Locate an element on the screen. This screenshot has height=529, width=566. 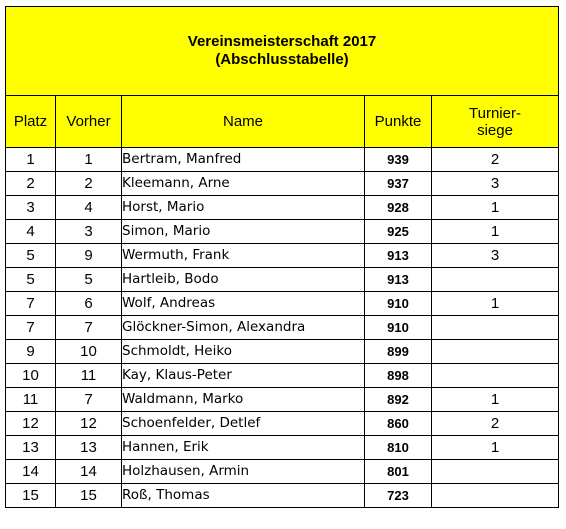
cell-punkte: 723 is located at coordinates (398, 495).